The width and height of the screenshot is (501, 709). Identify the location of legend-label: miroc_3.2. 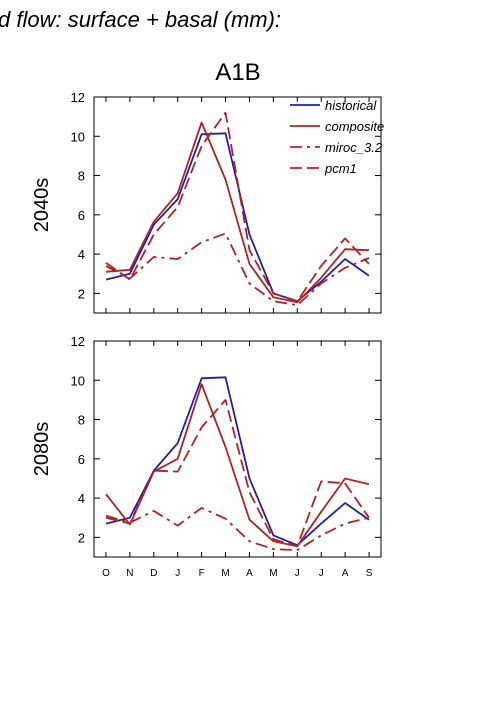
(354, 147).